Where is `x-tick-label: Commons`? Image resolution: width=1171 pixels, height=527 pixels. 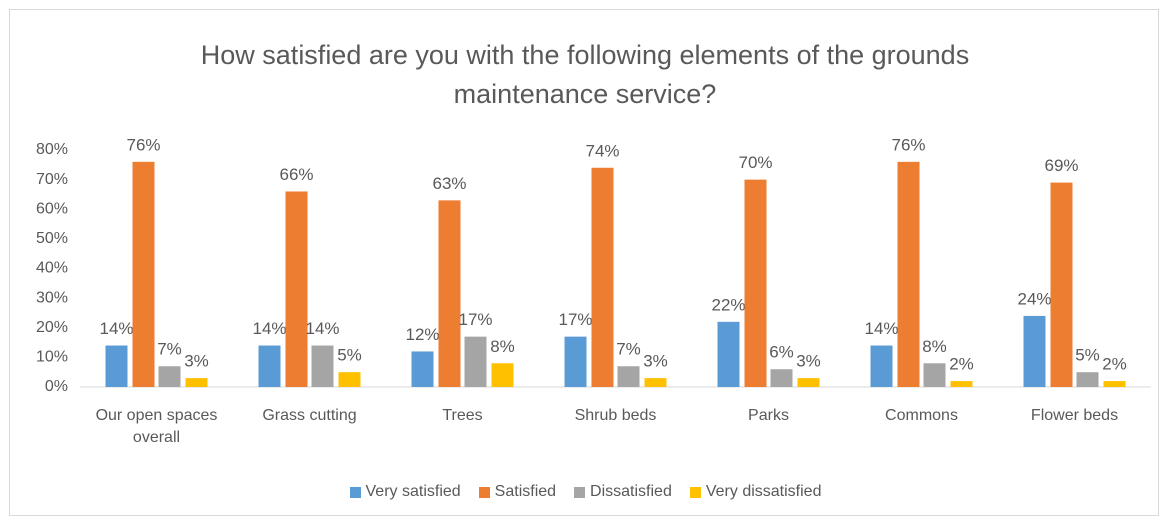 x-tick-label: Commons is located at coordinates (921, 415).